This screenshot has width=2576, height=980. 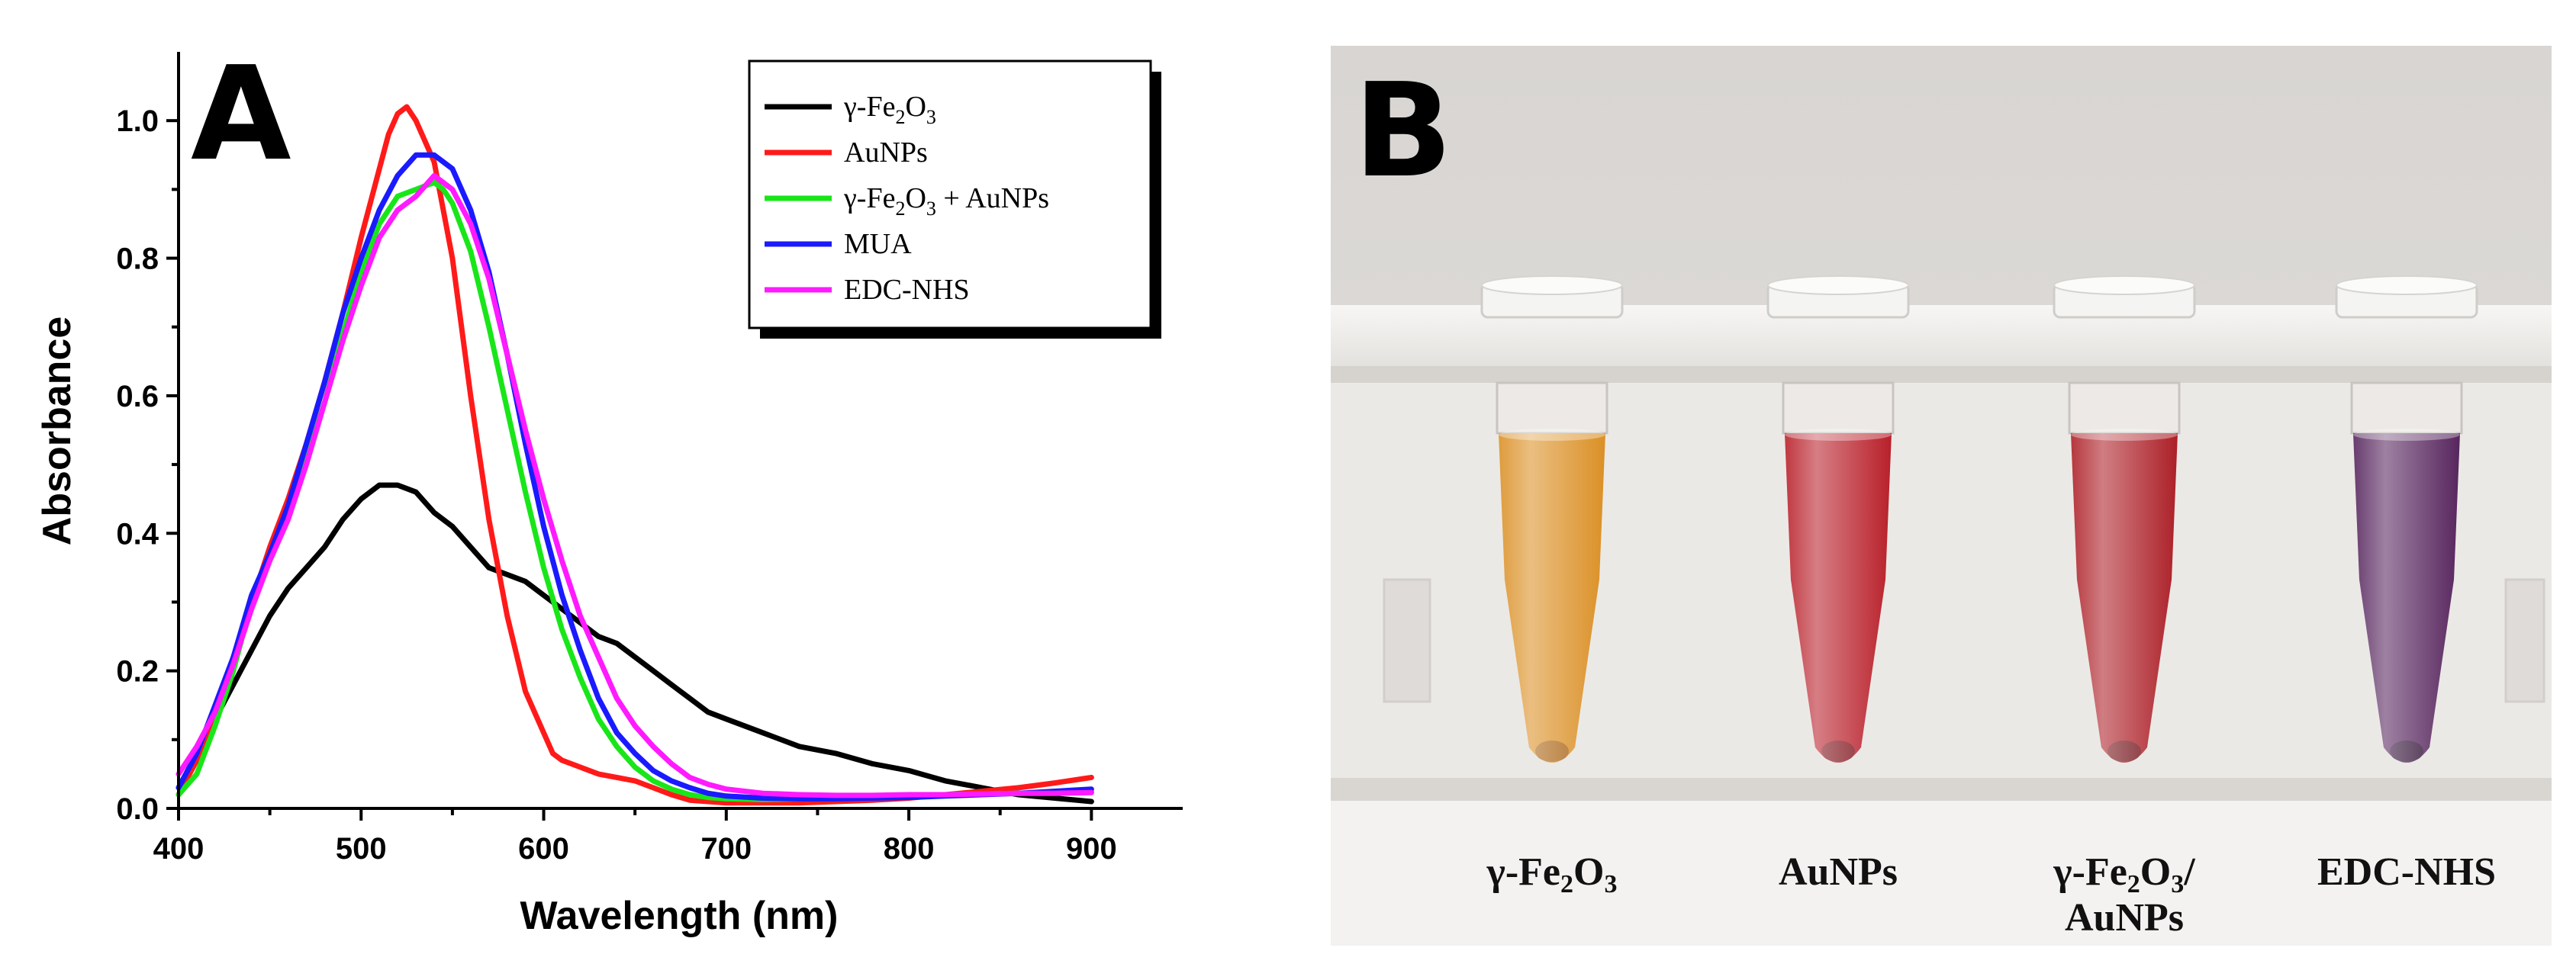 What do you see at coordinates (2406, 872) in the screenshot?
I see `tube-label: EDC-NHS` at bounding box center [2406, 872].